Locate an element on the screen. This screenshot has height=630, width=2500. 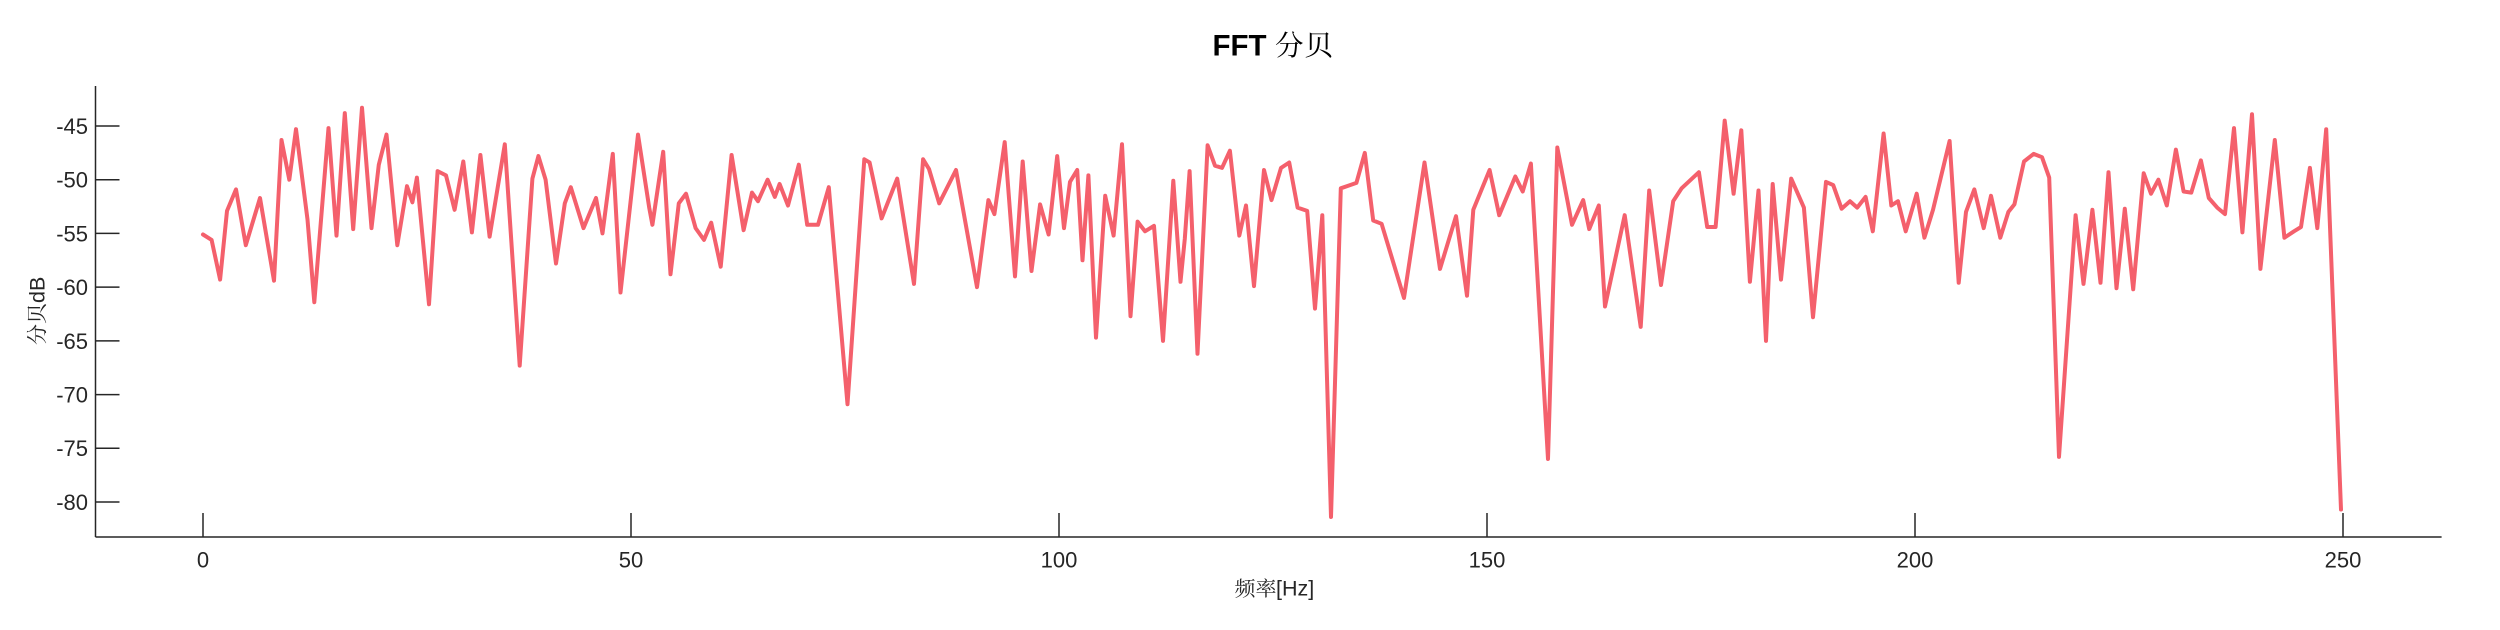
svg-text: 200 is located at coordinates (1915, 560).